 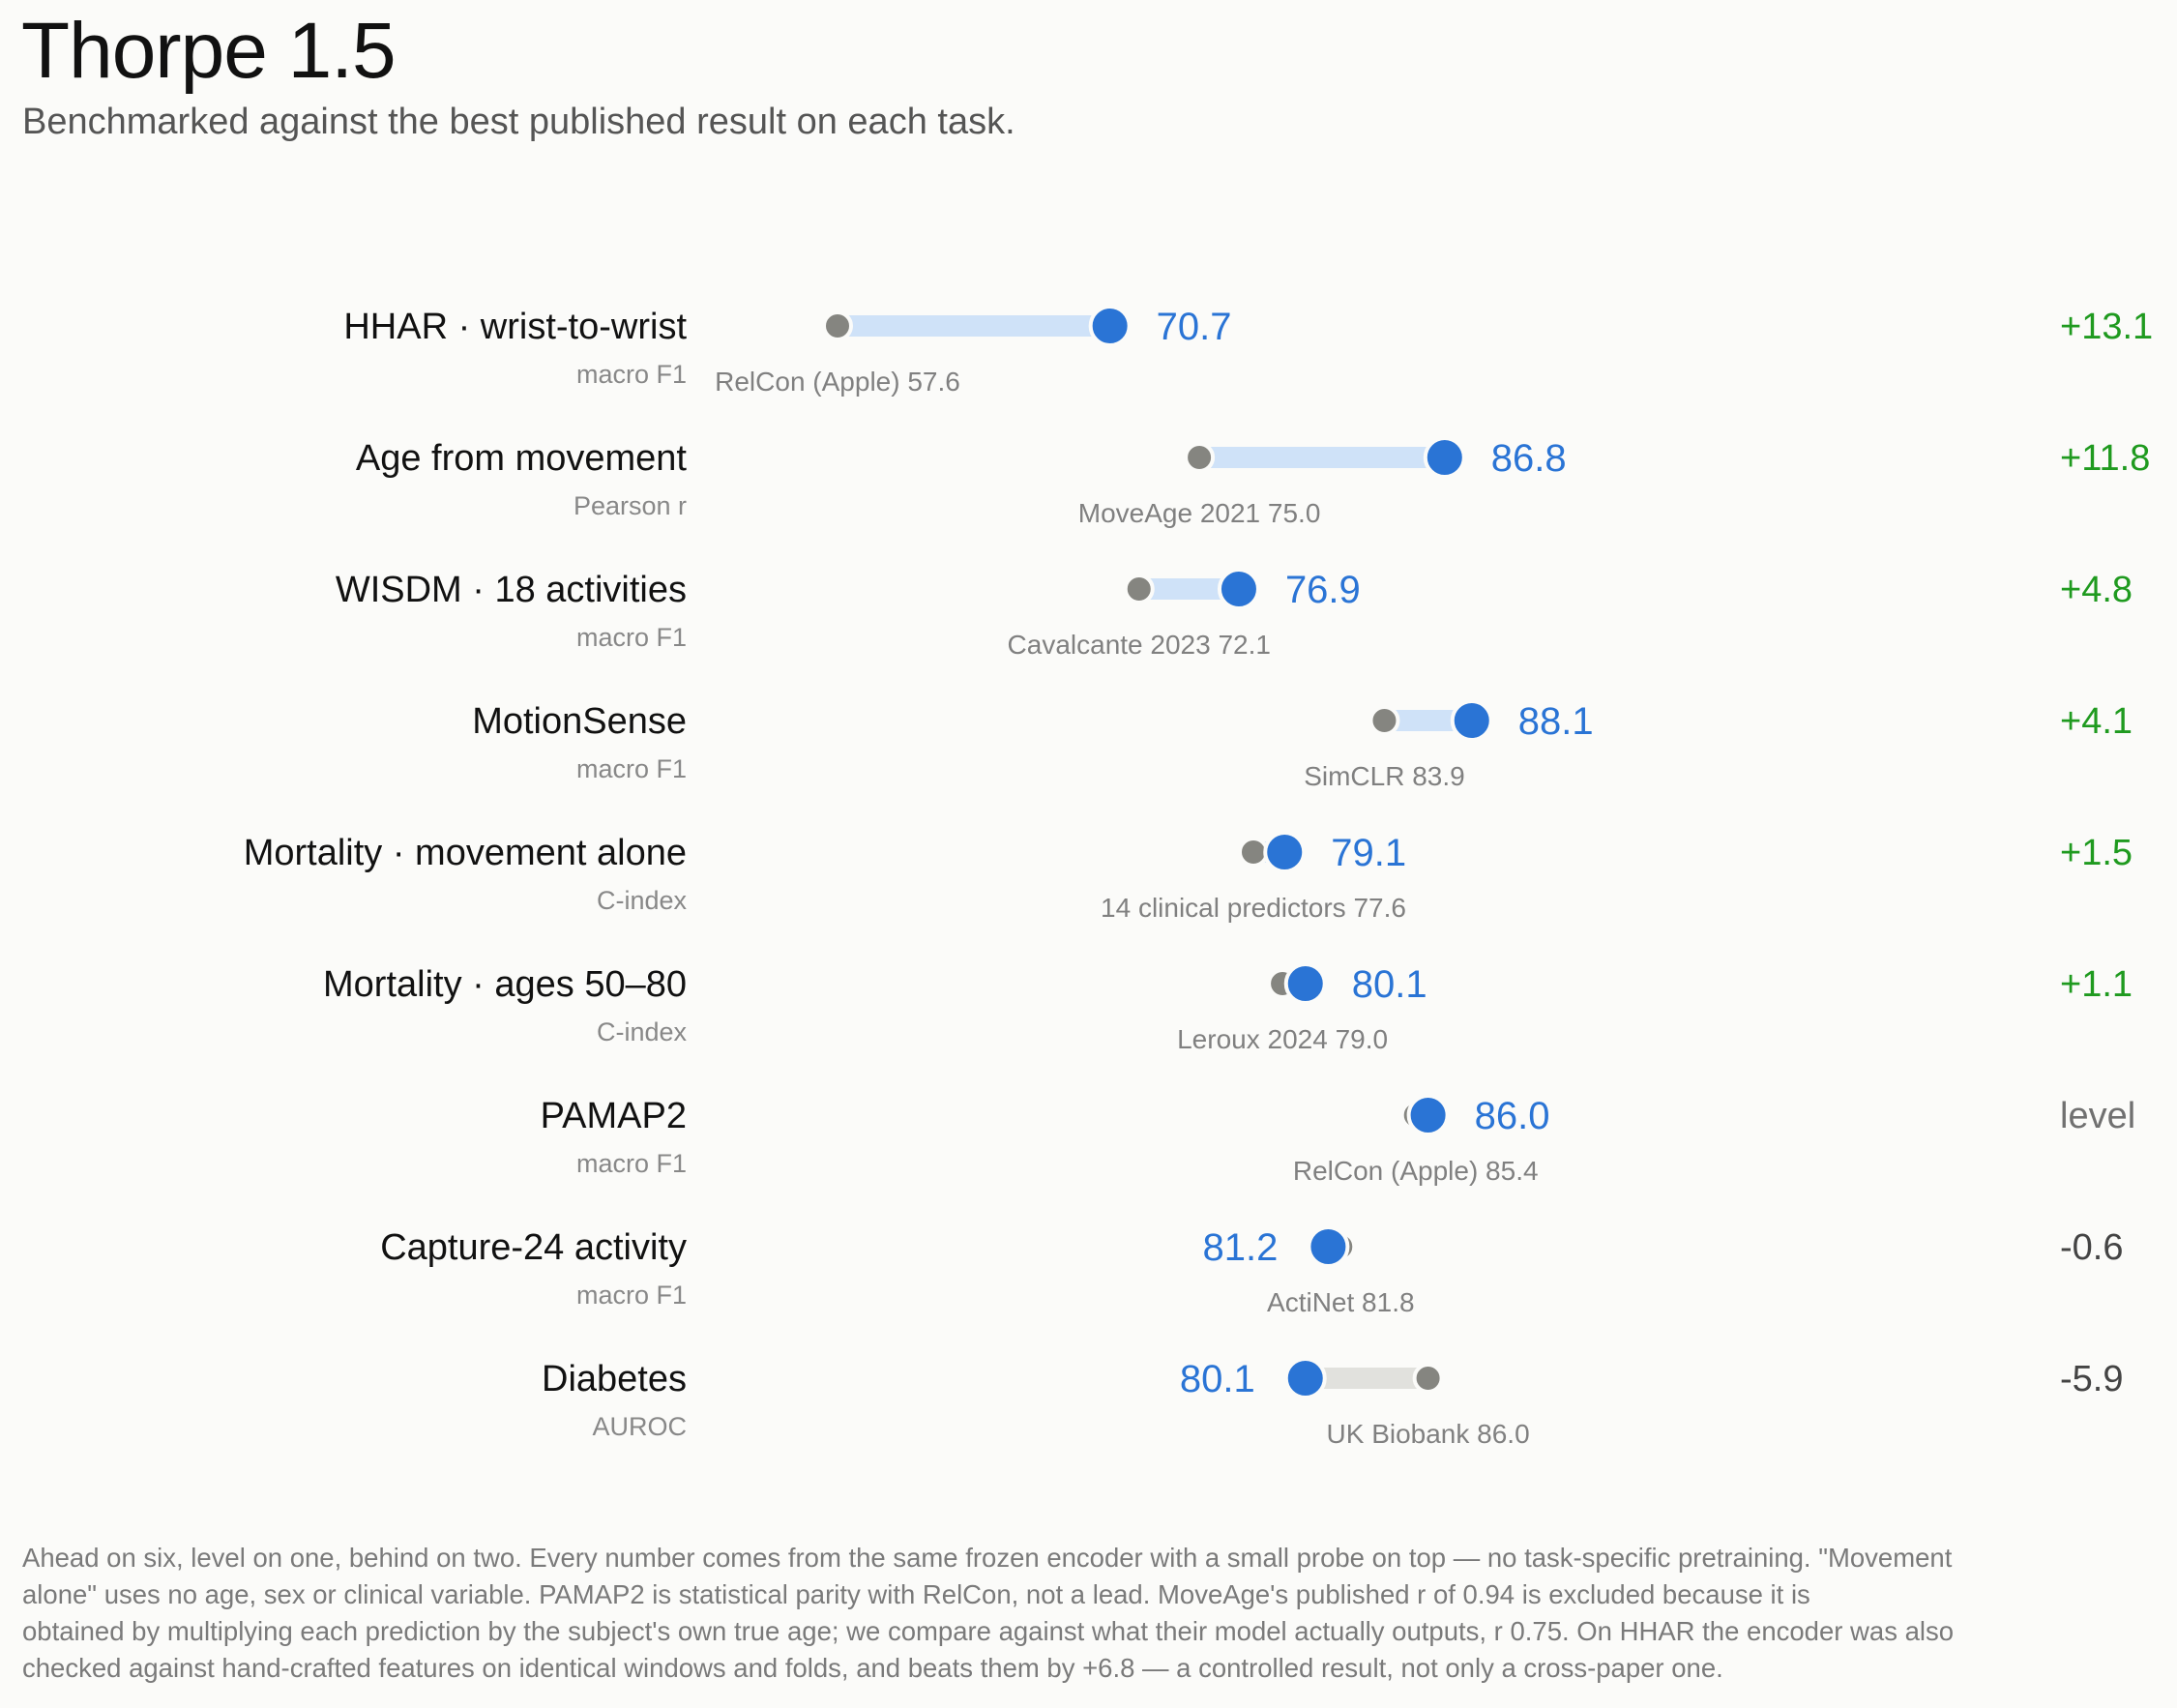 What do you see at coordinates (1513, 1116) in the screenshot?
I see `ours-value-label: 86.0` at bounding box center [1513, 1116].